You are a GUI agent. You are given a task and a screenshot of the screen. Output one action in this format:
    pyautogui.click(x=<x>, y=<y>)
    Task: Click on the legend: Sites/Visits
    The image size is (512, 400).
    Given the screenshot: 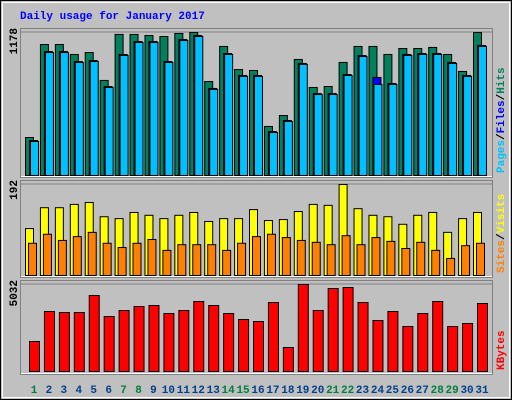 What is the action you would take?
    pyautogui.click(x=502, y=233)
    